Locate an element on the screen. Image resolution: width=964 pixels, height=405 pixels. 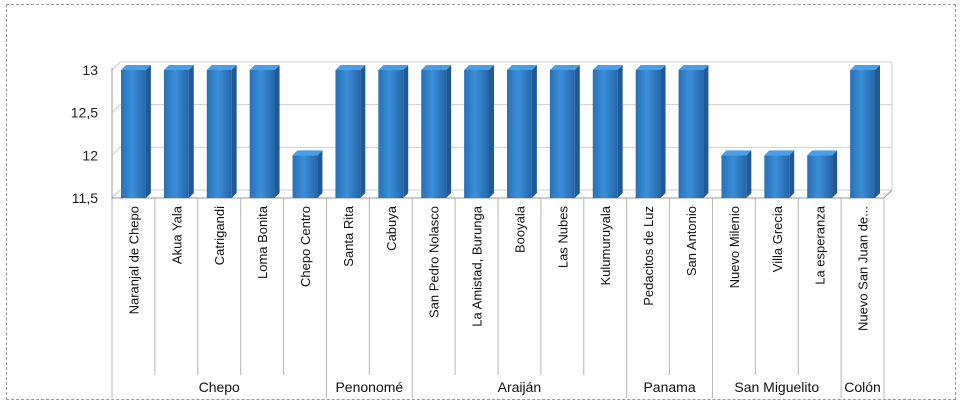
category-label: Chepo Centro is located at coordinates (305, 246).